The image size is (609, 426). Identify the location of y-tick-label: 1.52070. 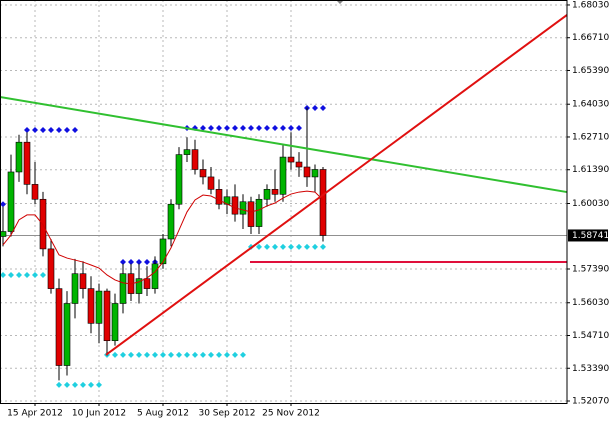
(590, 402).